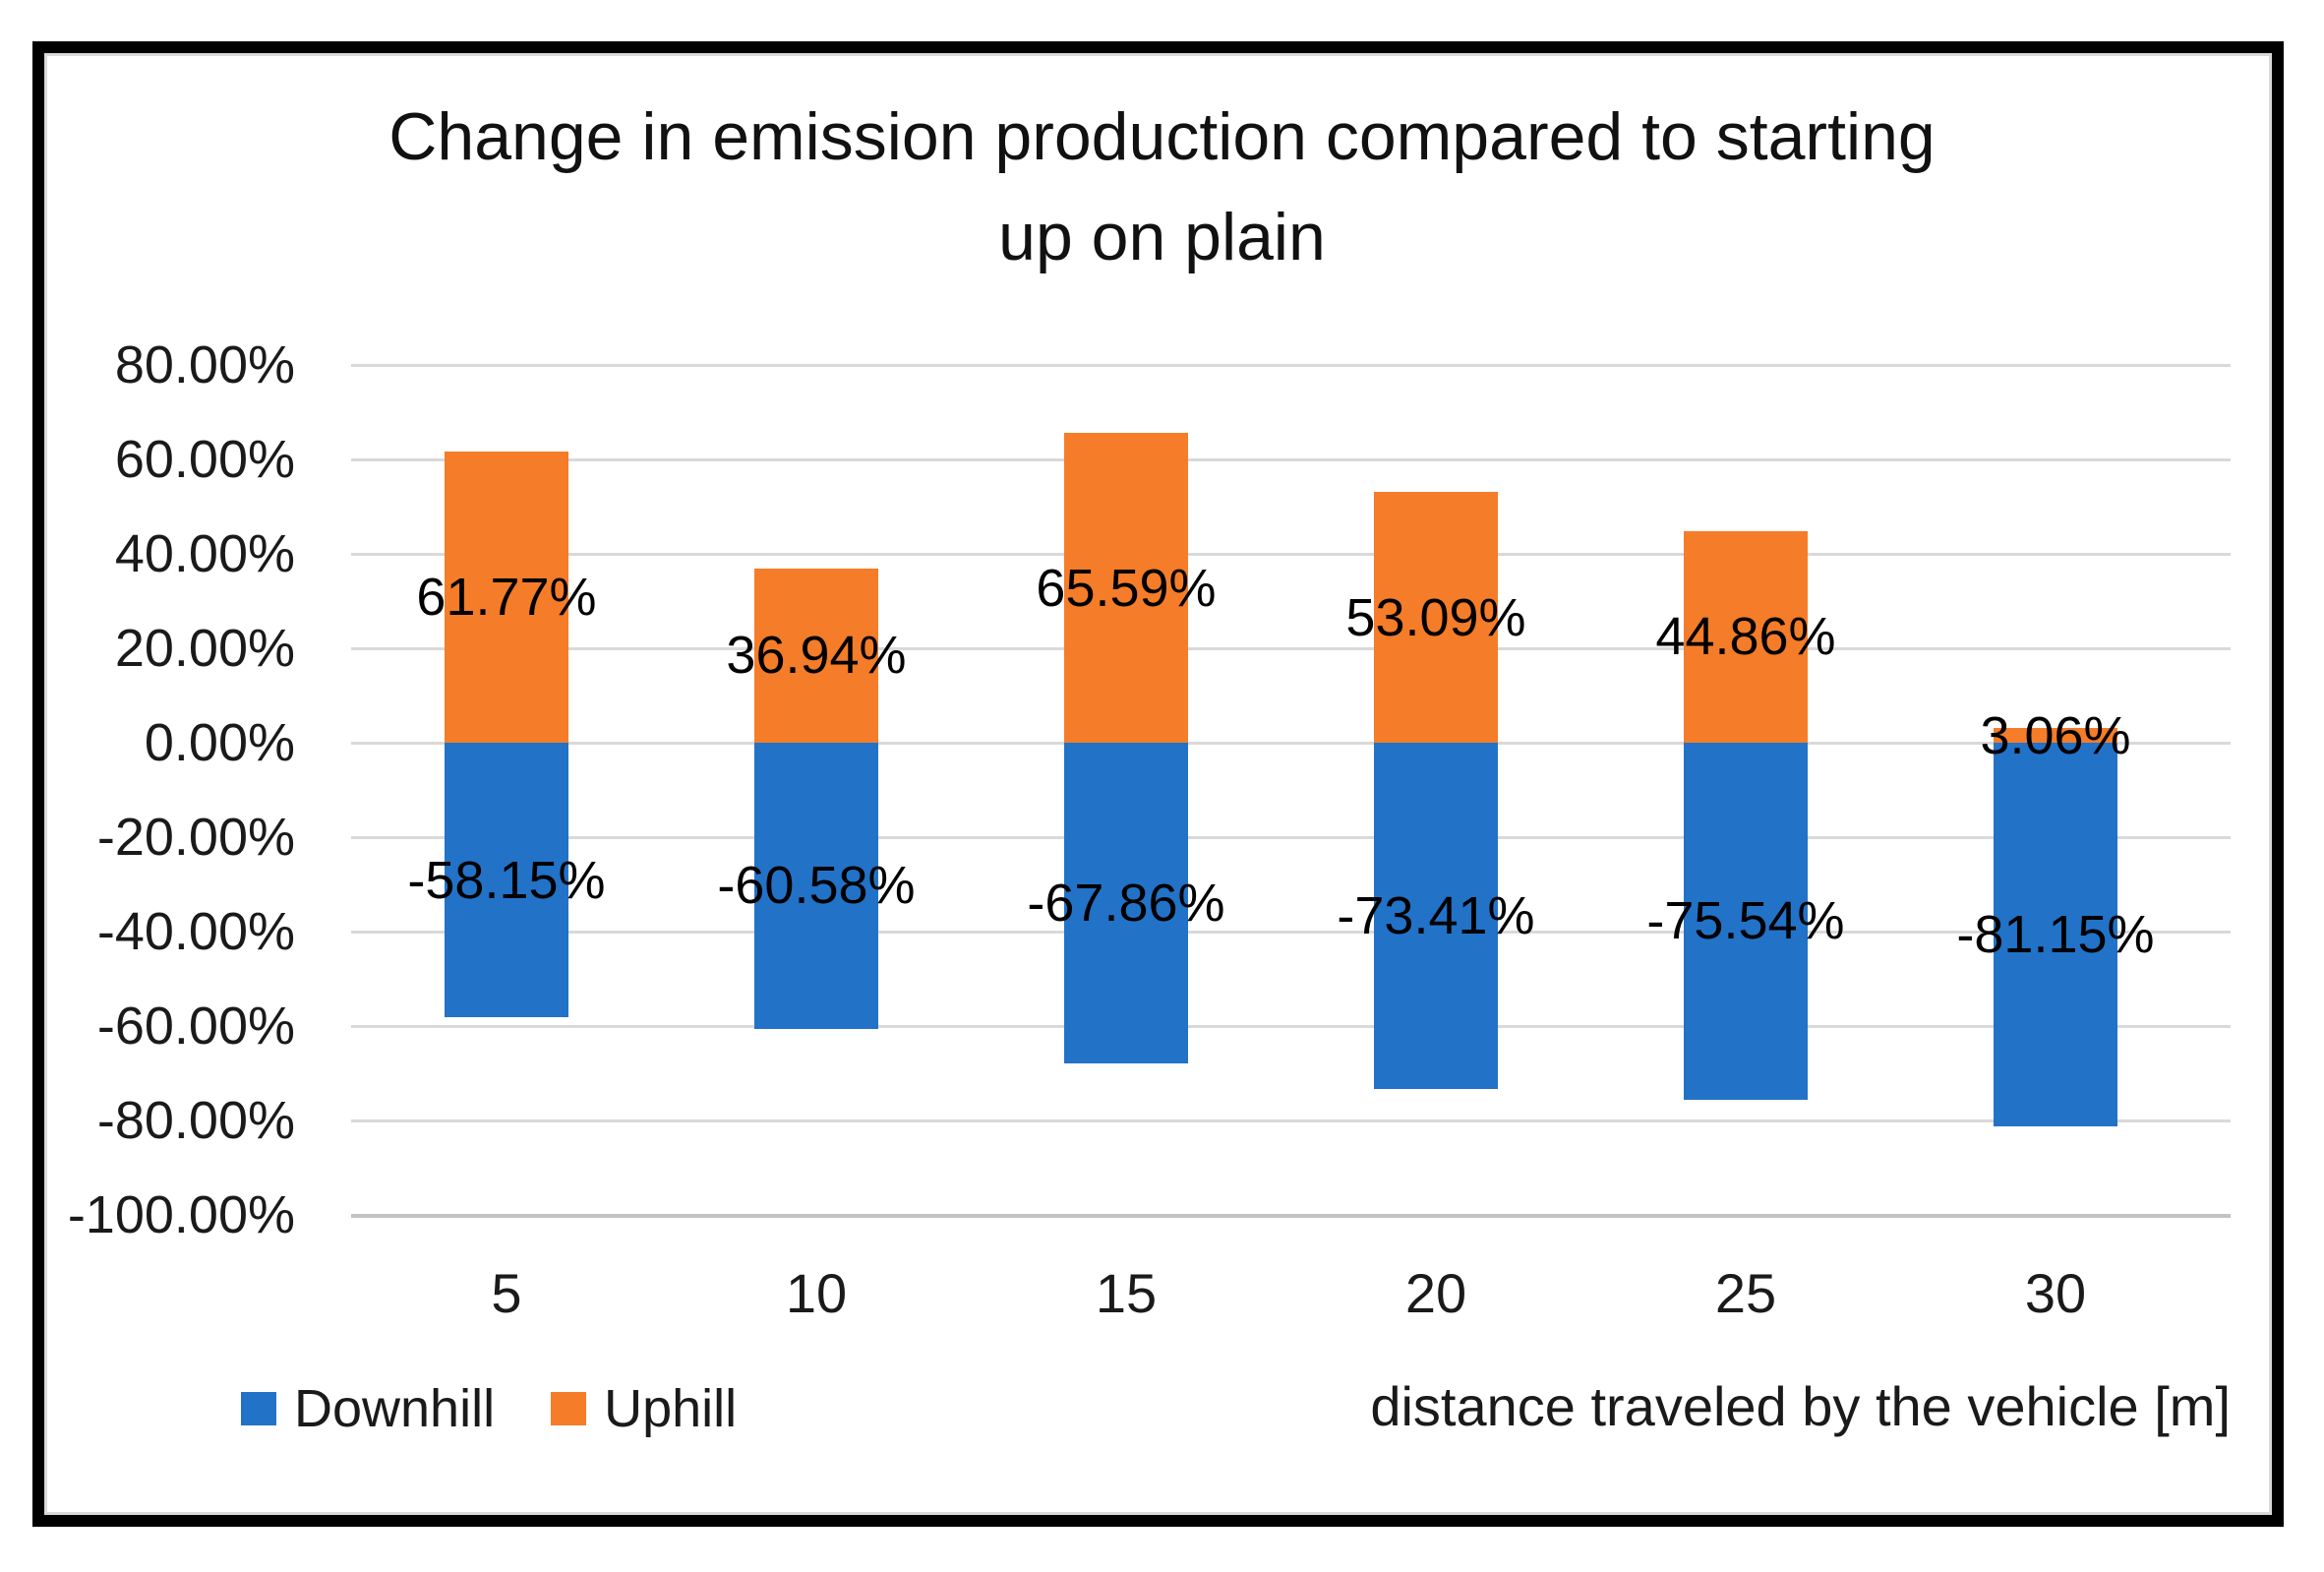  I want to click on downhill-data-label: -58.15%, so click(507, 880).